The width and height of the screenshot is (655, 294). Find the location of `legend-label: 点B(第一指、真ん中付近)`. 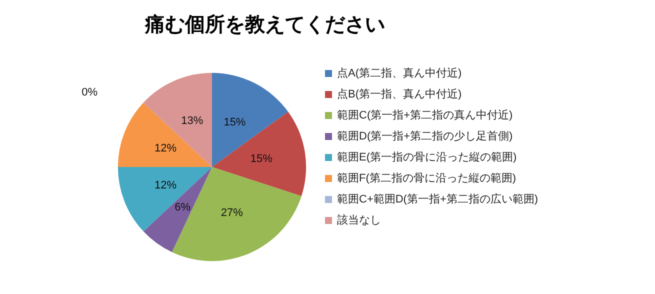

legend-label: 点B(第一指、真ん中付近) is located at coordinates (399, 94).